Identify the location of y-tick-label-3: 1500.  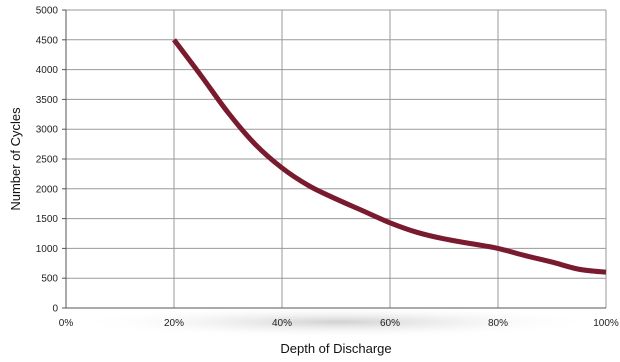
(47, 219).